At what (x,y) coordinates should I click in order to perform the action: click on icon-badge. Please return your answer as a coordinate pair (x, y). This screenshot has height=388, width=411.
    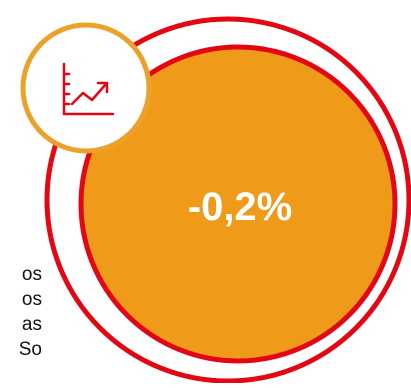
    Looking at the image, I should click on (86, 88).